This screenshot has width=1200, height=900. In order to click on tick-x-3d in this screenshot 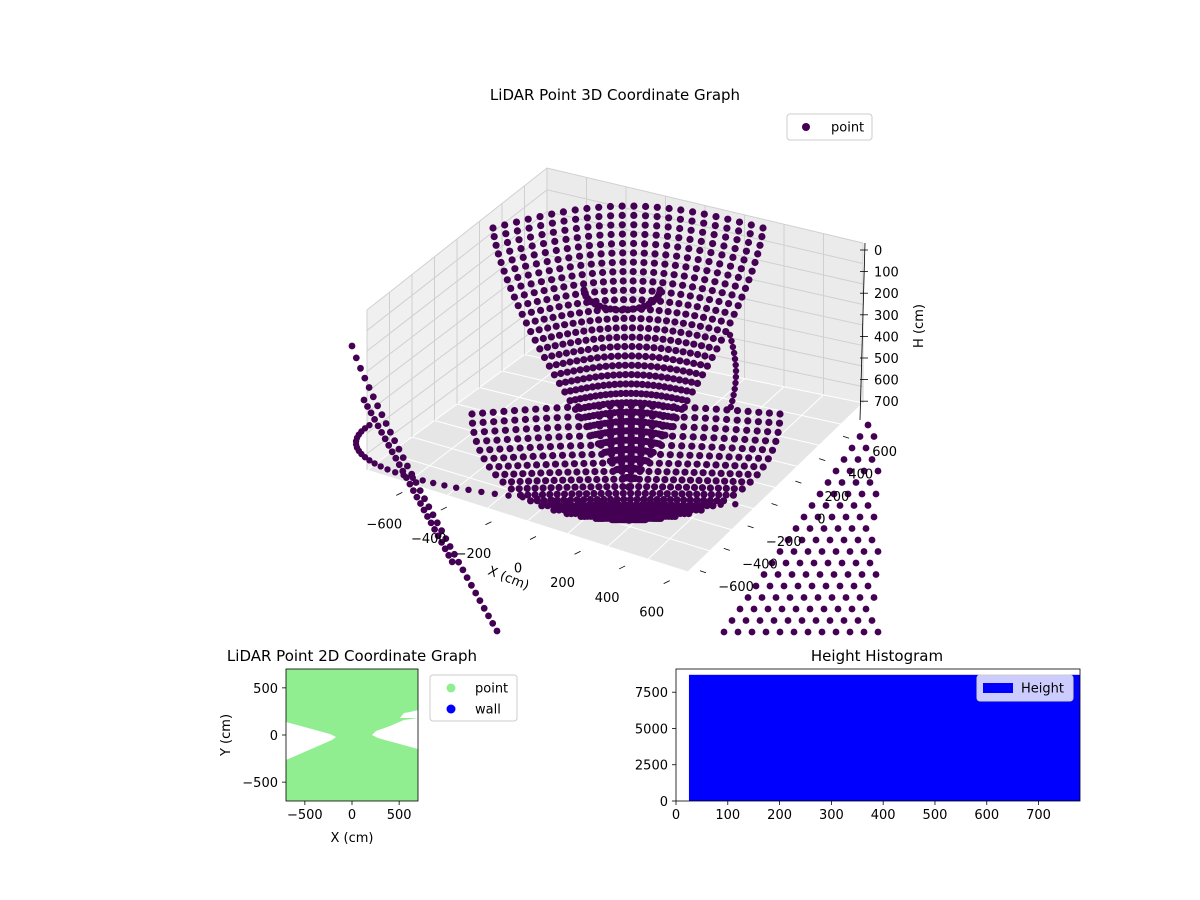, I will do `click(488, 523)`.